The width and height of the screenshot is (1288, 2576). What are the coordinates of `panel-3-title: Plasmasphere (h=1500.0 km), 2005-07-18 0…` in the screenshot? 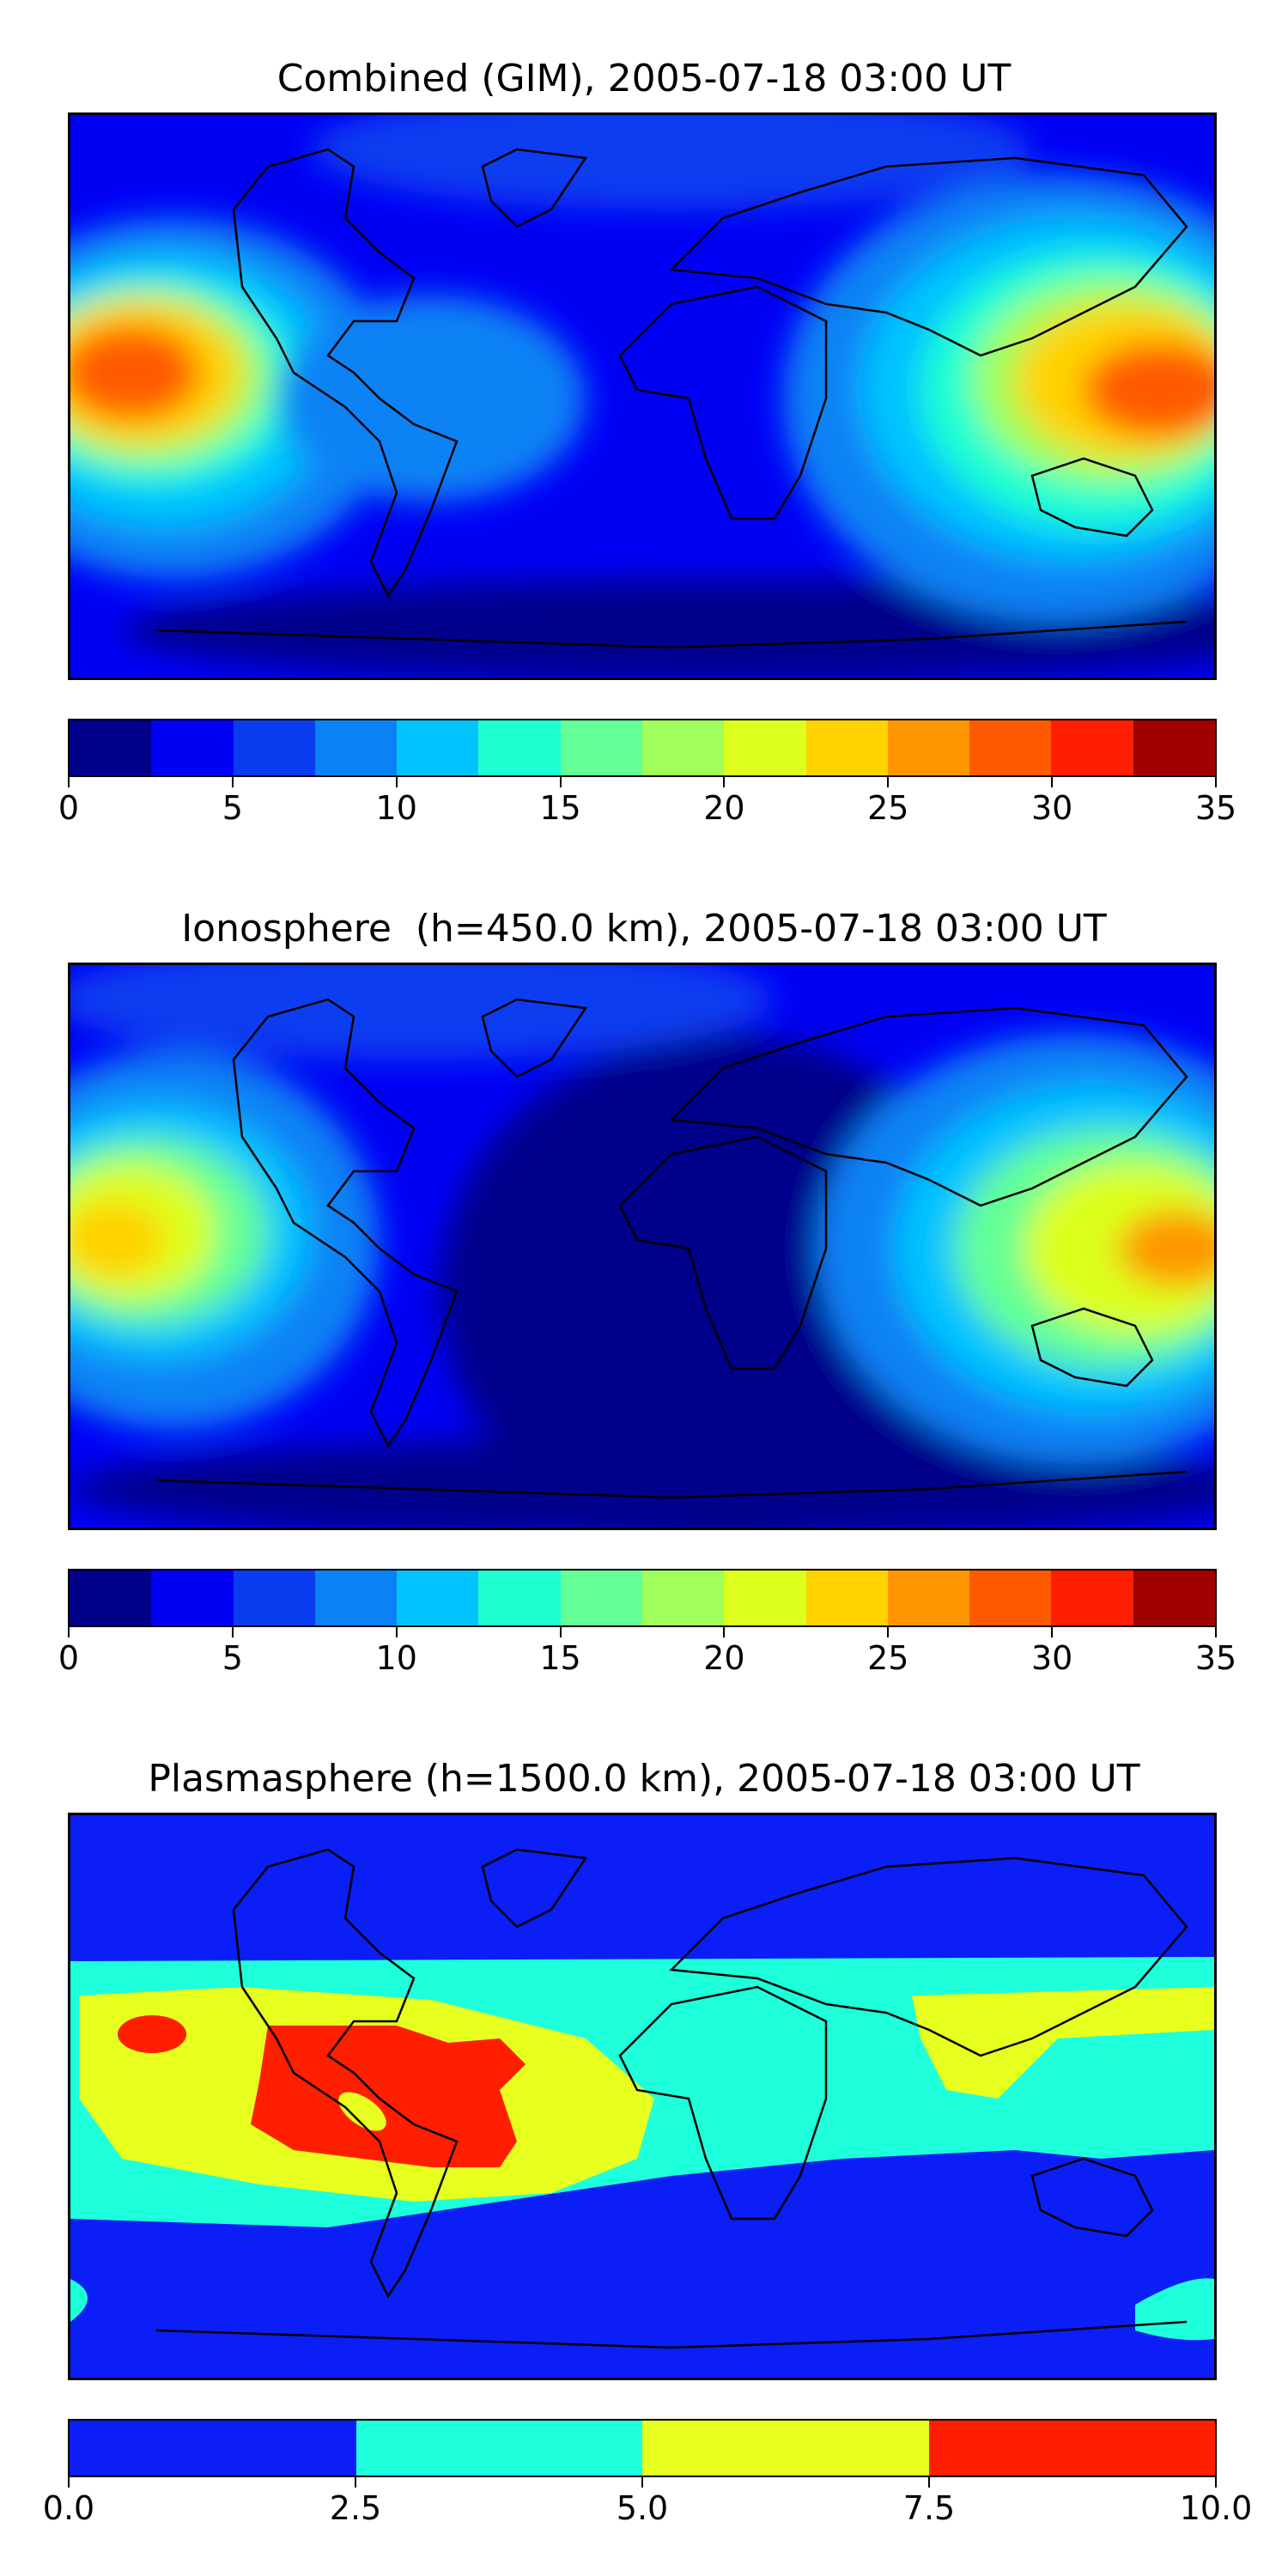 It's located at (644, 1779).